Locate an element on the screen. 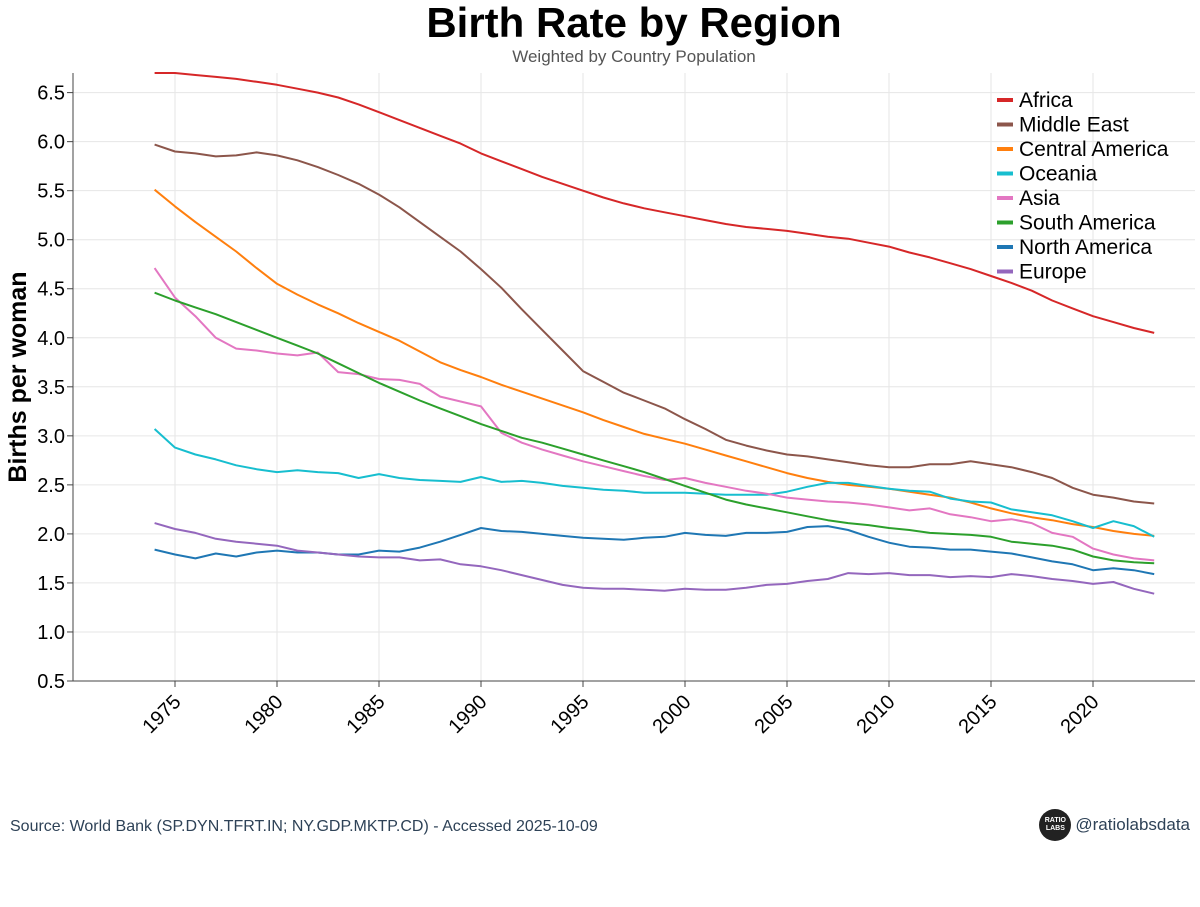  legend-label-asia: Asia is located at coordinates (1039, 198).